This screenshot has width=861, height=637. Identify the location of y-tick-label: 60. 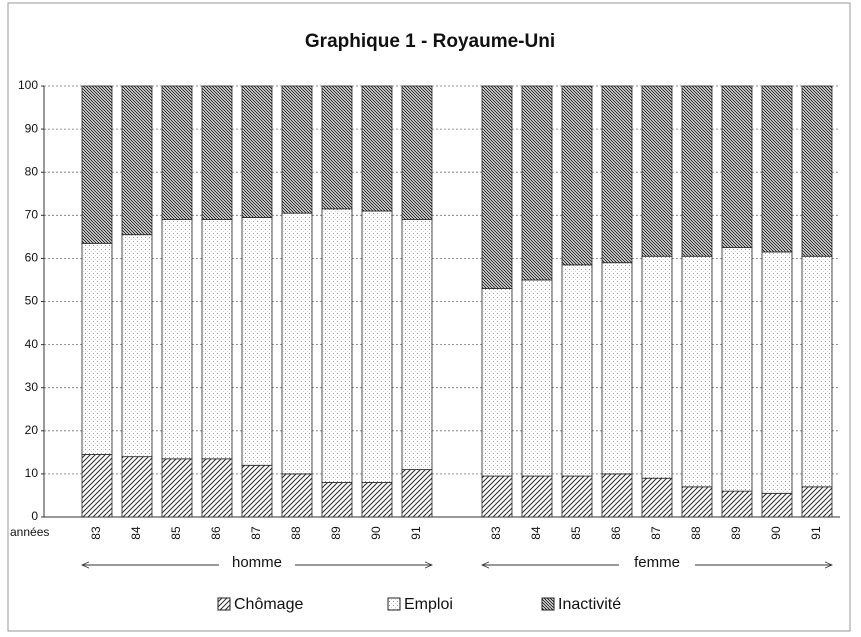
(32, 258).